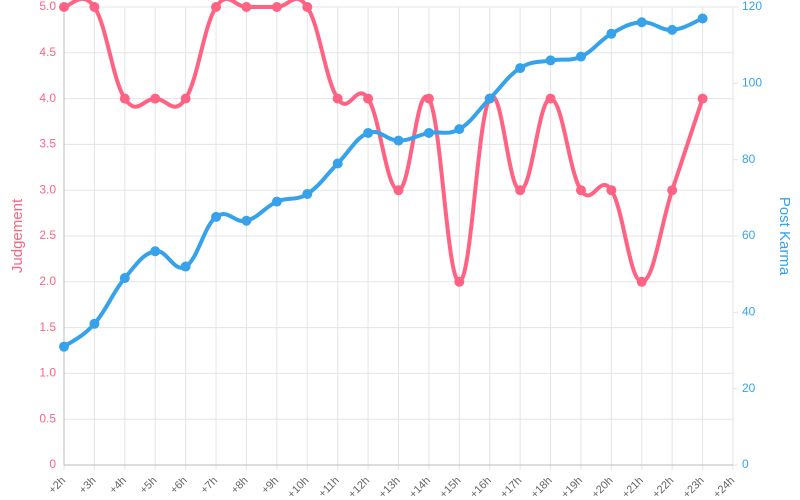  I want to click on x-tick-label: +23h, so click(694, 487).